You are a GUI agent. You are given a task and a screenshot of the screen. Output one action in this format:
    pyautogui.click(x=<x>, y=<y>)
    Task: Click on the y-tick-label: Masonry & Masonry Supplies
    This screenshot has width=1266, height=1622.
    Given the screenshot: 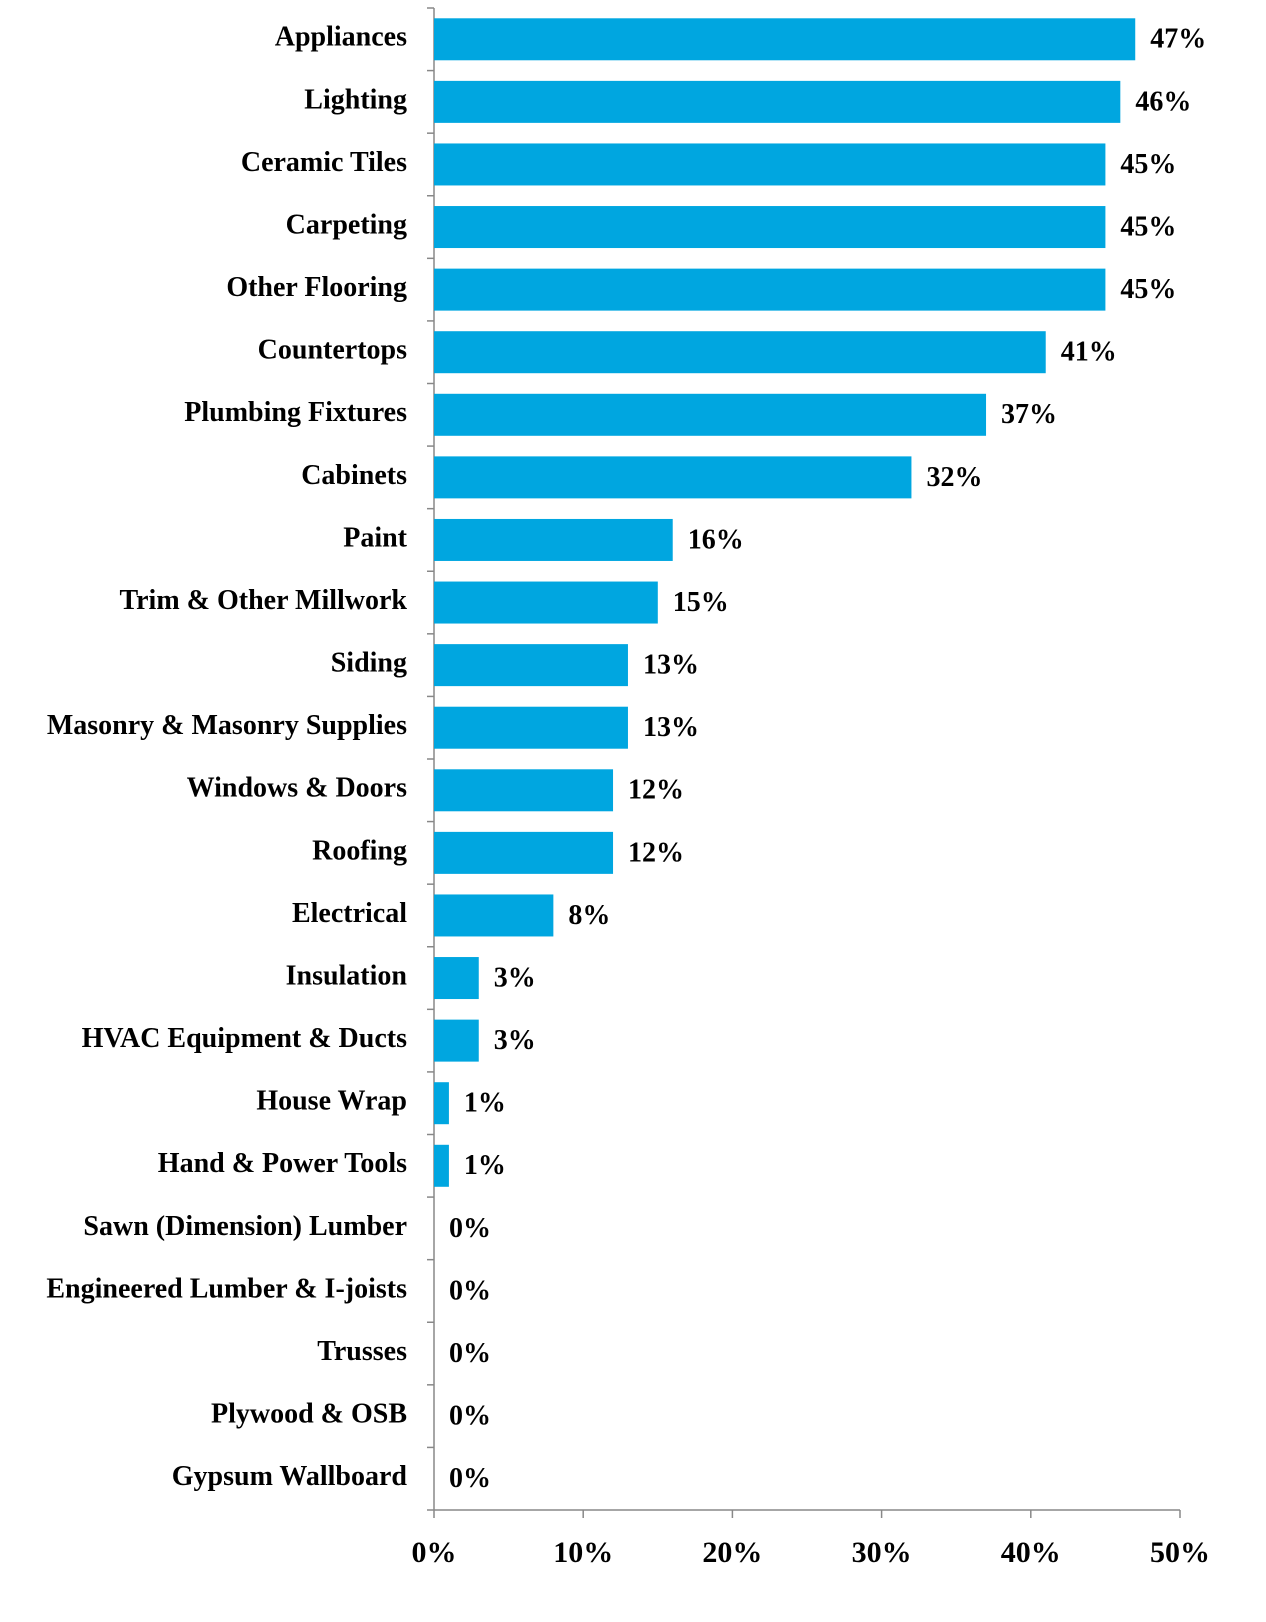 What is the action you would take?
    pyautogui.click(x=227, y=725)
    